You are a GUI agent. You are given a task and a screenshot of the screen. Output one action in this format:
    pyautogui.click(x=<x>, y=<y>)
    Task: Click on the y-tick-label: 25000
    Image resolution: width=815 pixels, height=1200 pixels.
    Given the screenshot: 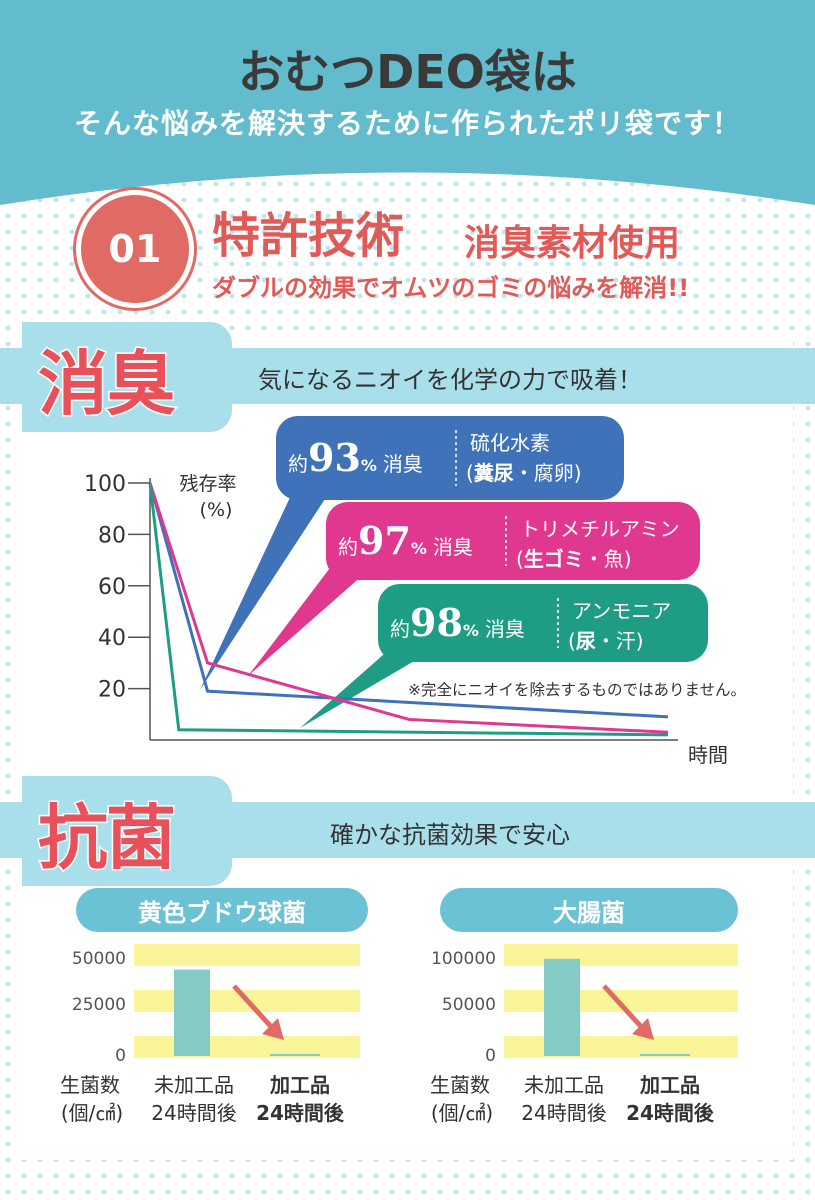 What is the action you would take?
    pyautogui.click(x=99, y=1005)
    